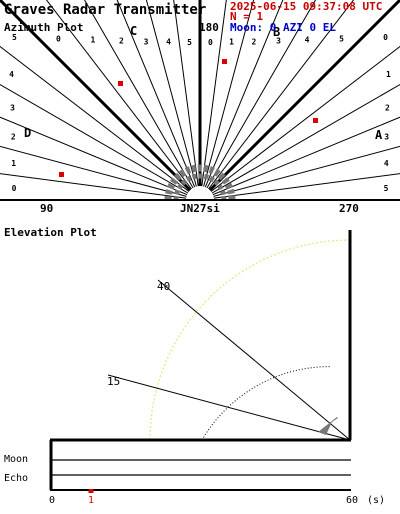 This screenshot has width=400, height=514. Describe the element at coordinates (266, 403) in the screenshot. I see `elevation-arc-inner` at that location.